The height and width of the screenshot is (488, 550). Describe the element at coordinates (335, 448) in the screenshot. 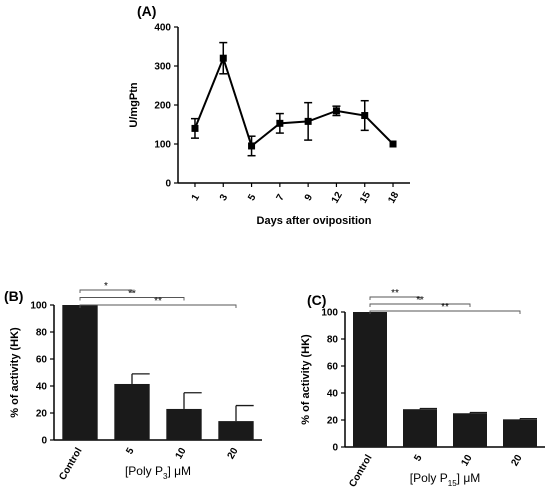

I see `panel-c-y-tick-label: 0` at that location.